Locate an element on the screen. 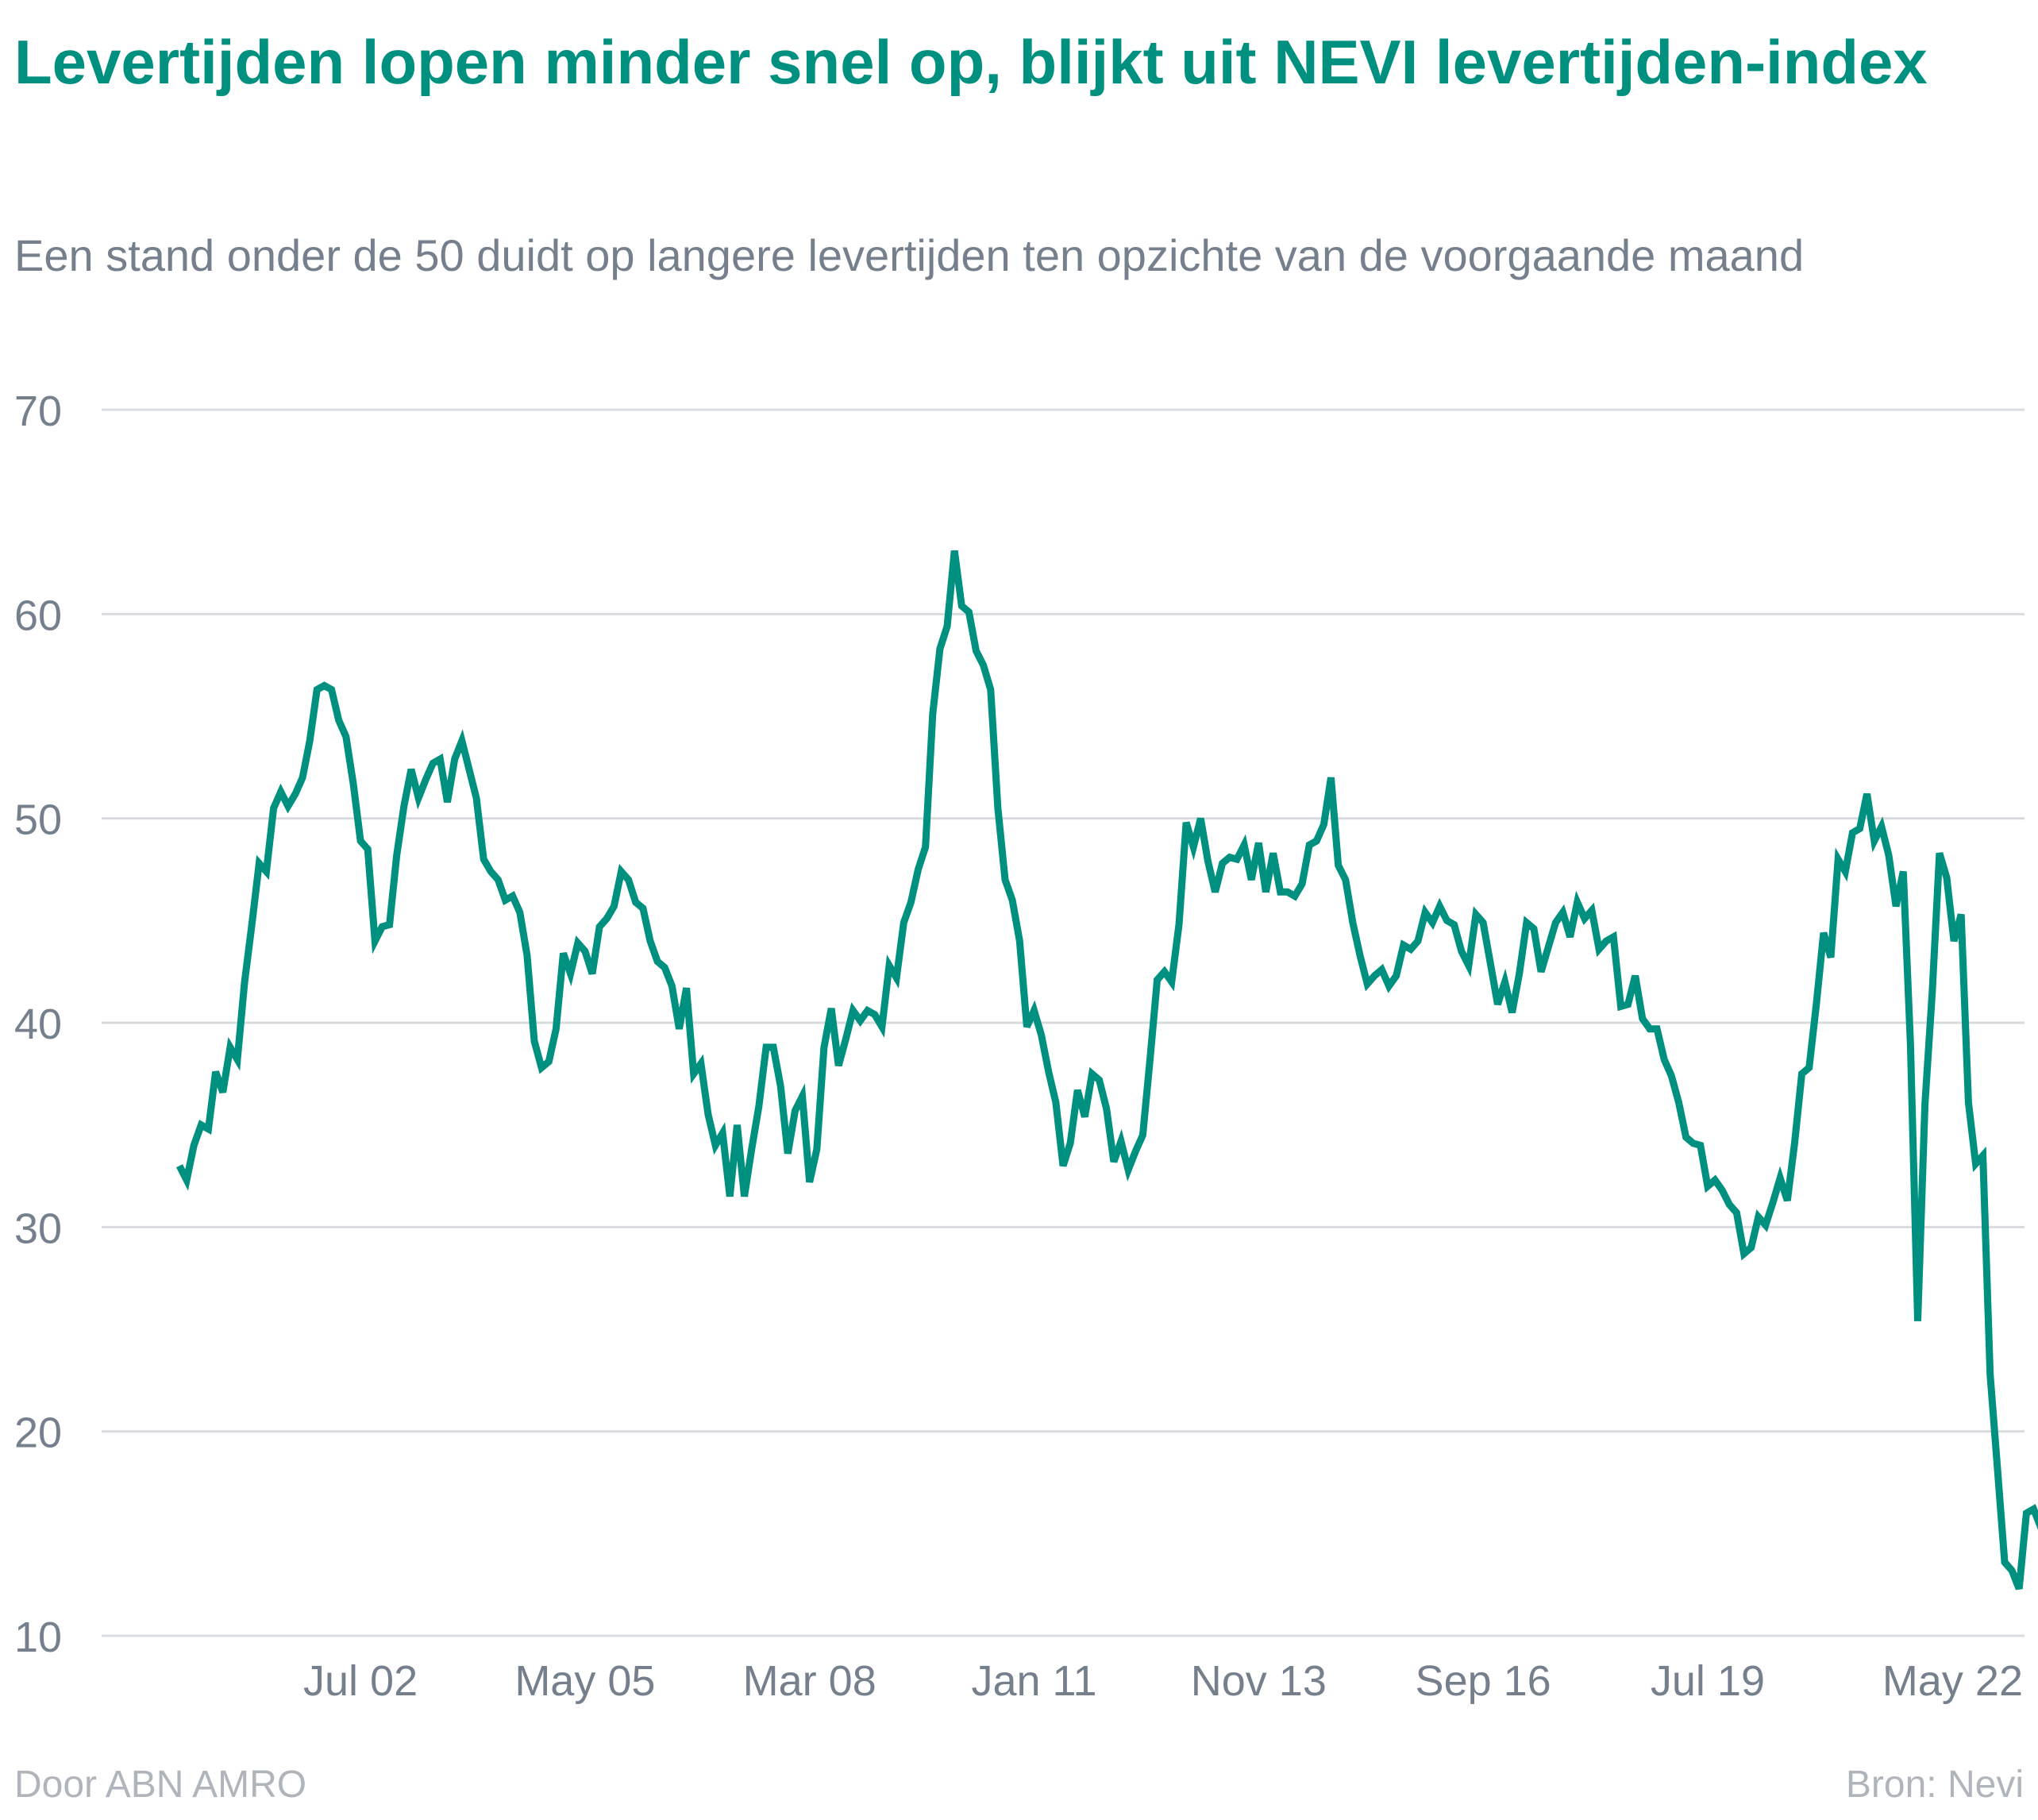  y-tick-label-50: 50 is located at coordinates (38, 820).